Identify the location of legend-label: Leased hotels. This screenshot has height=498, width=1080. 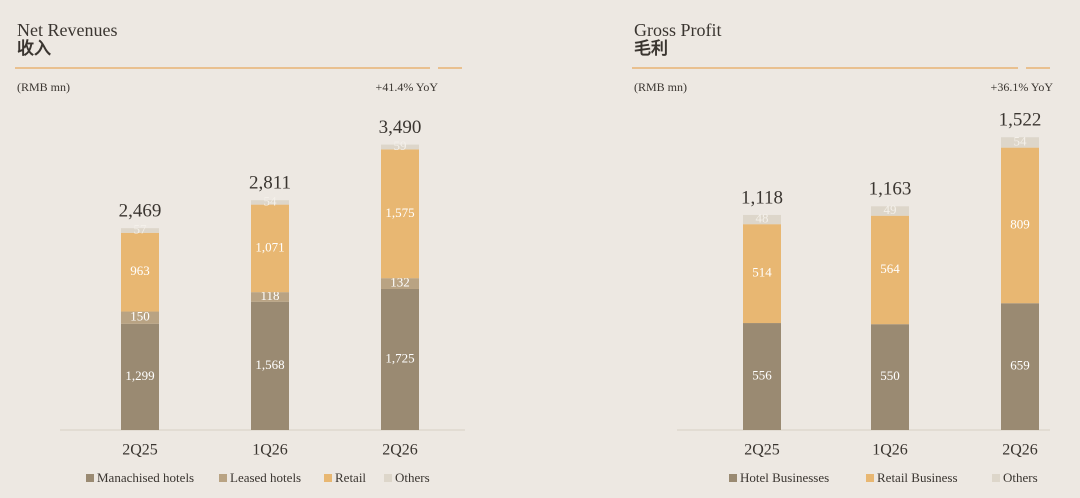
(265, 477).